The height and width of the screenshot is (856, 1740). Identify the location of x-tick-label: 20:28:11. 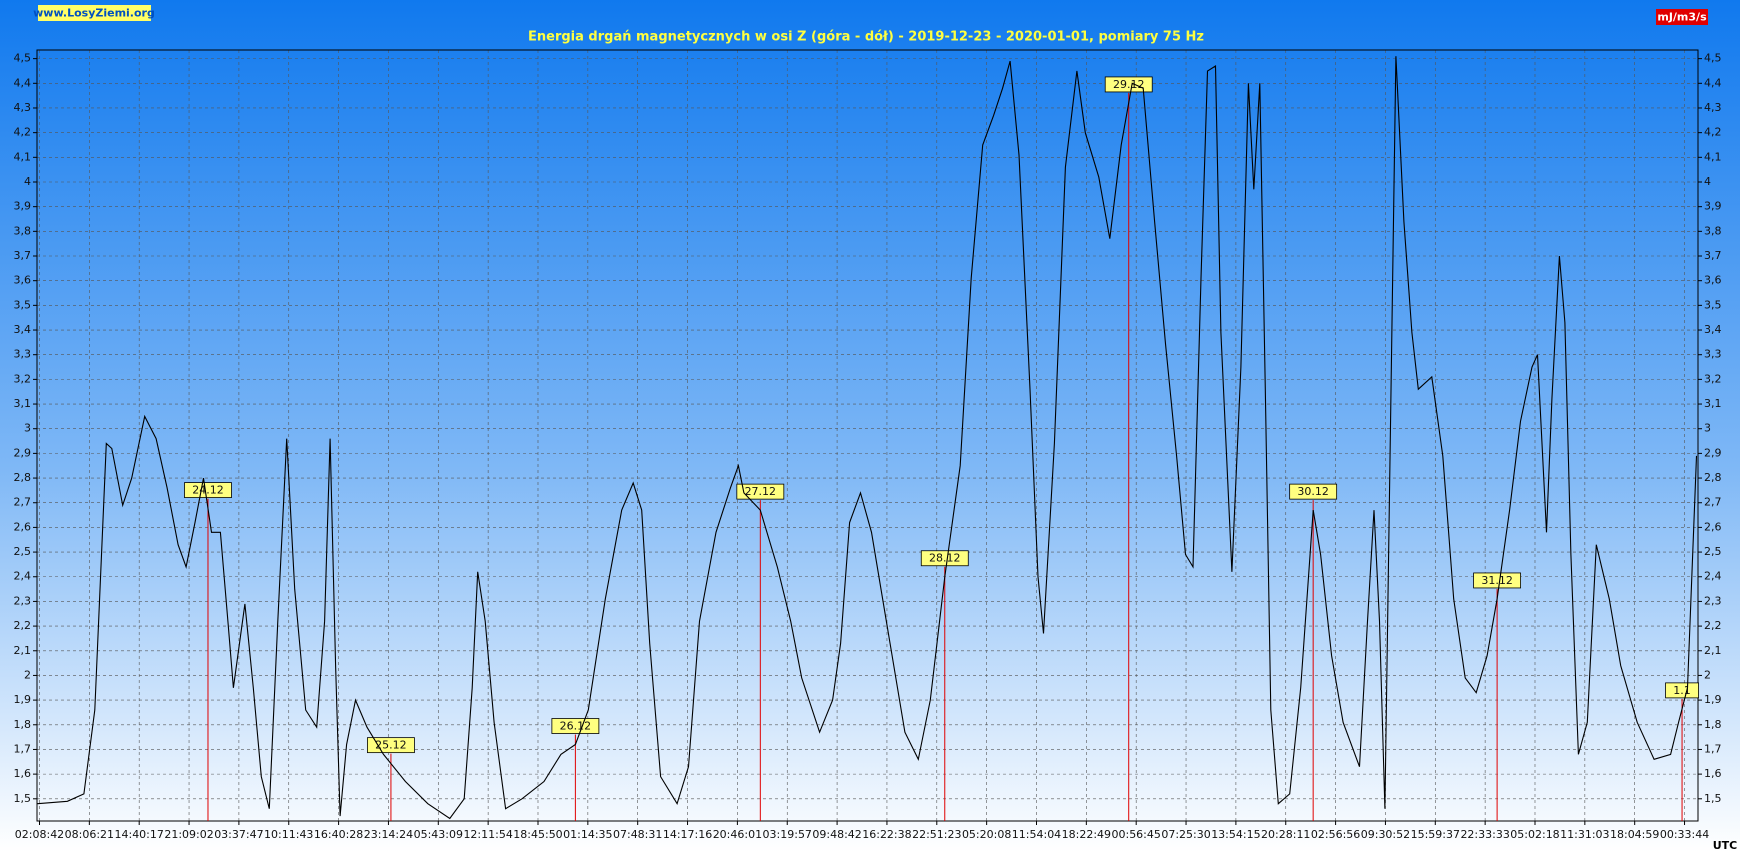
(1285, 834).